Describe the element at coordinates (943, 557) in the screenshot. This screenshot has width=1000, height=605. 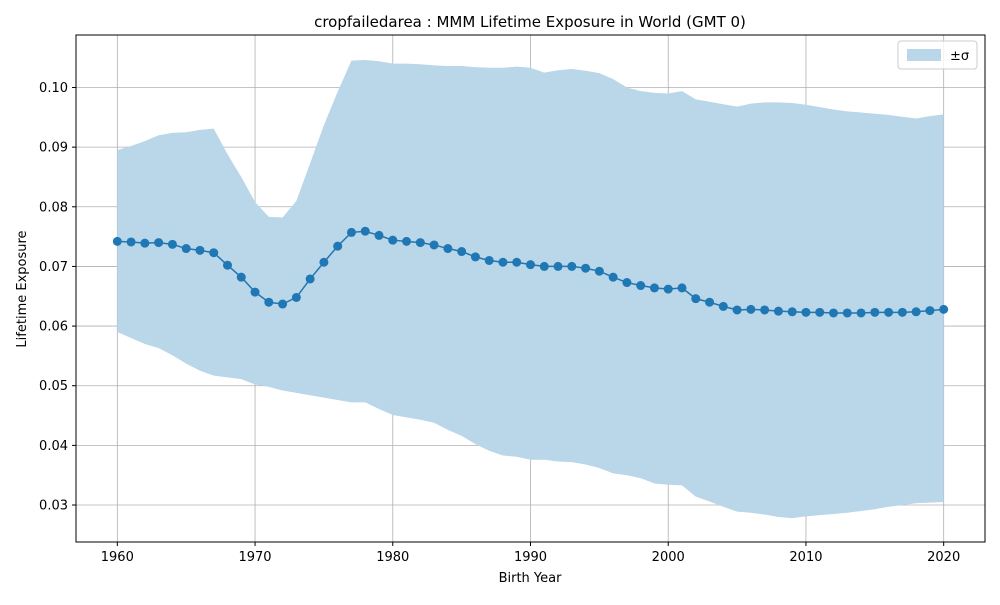
I see `x-tick-label: 2020` at that location.